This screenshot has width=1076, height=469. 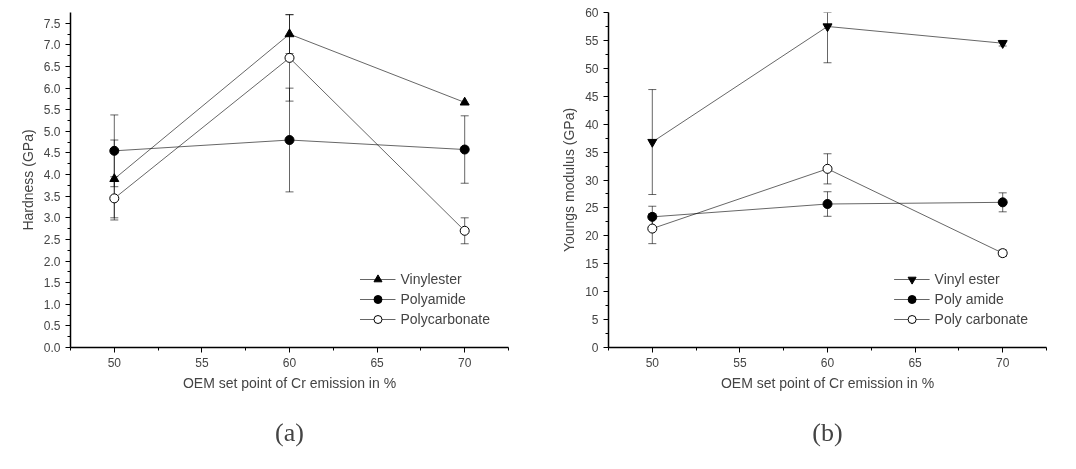 What do you see at coordinates (52, 175) in the screenshot?
I see `y-tick-label: 4.0` at bounding box center [52, 175].